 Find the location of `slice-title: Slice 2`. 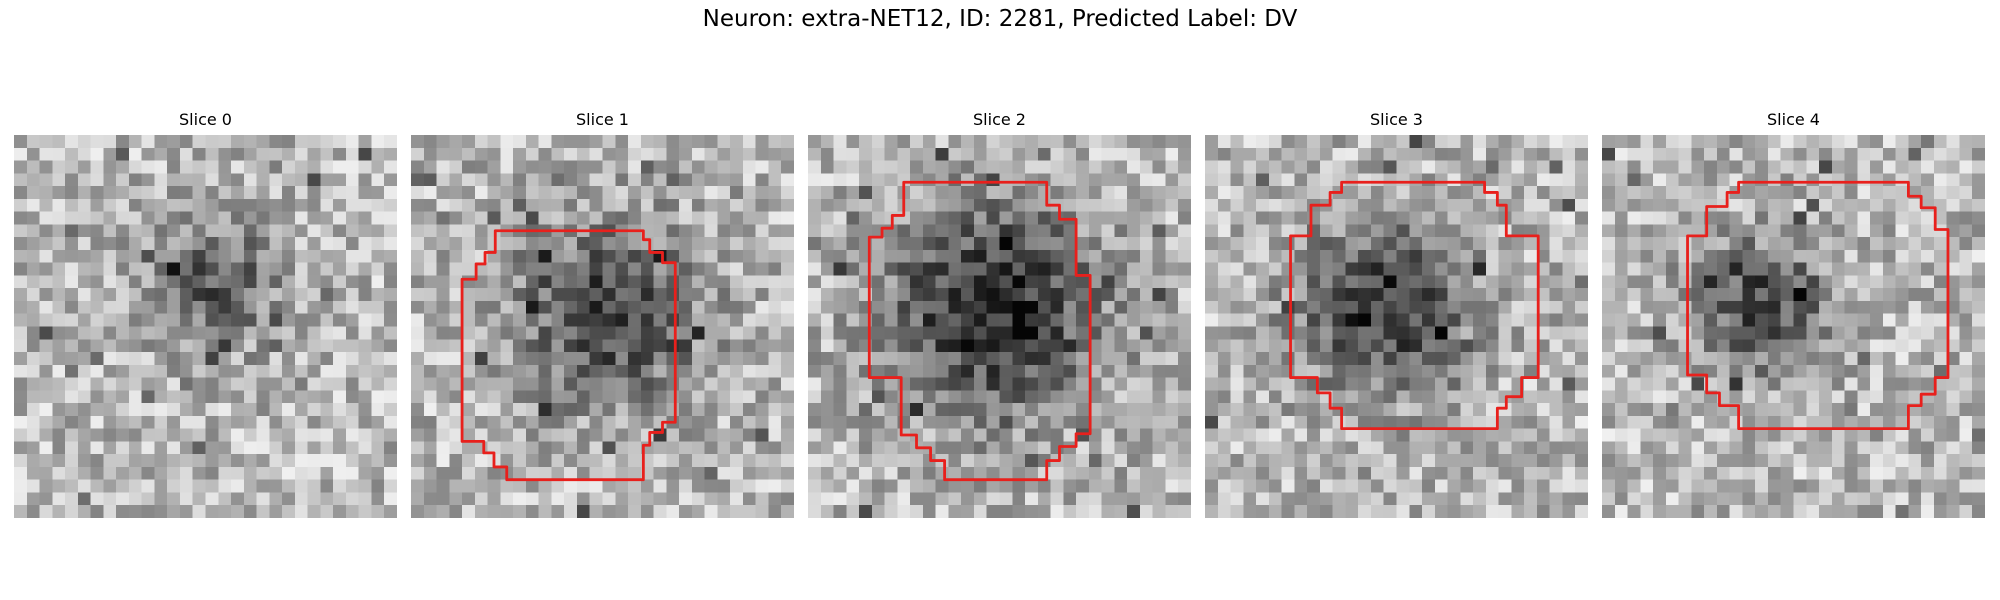

slice-title: Slice 2 is located at coordinates (999, 120).